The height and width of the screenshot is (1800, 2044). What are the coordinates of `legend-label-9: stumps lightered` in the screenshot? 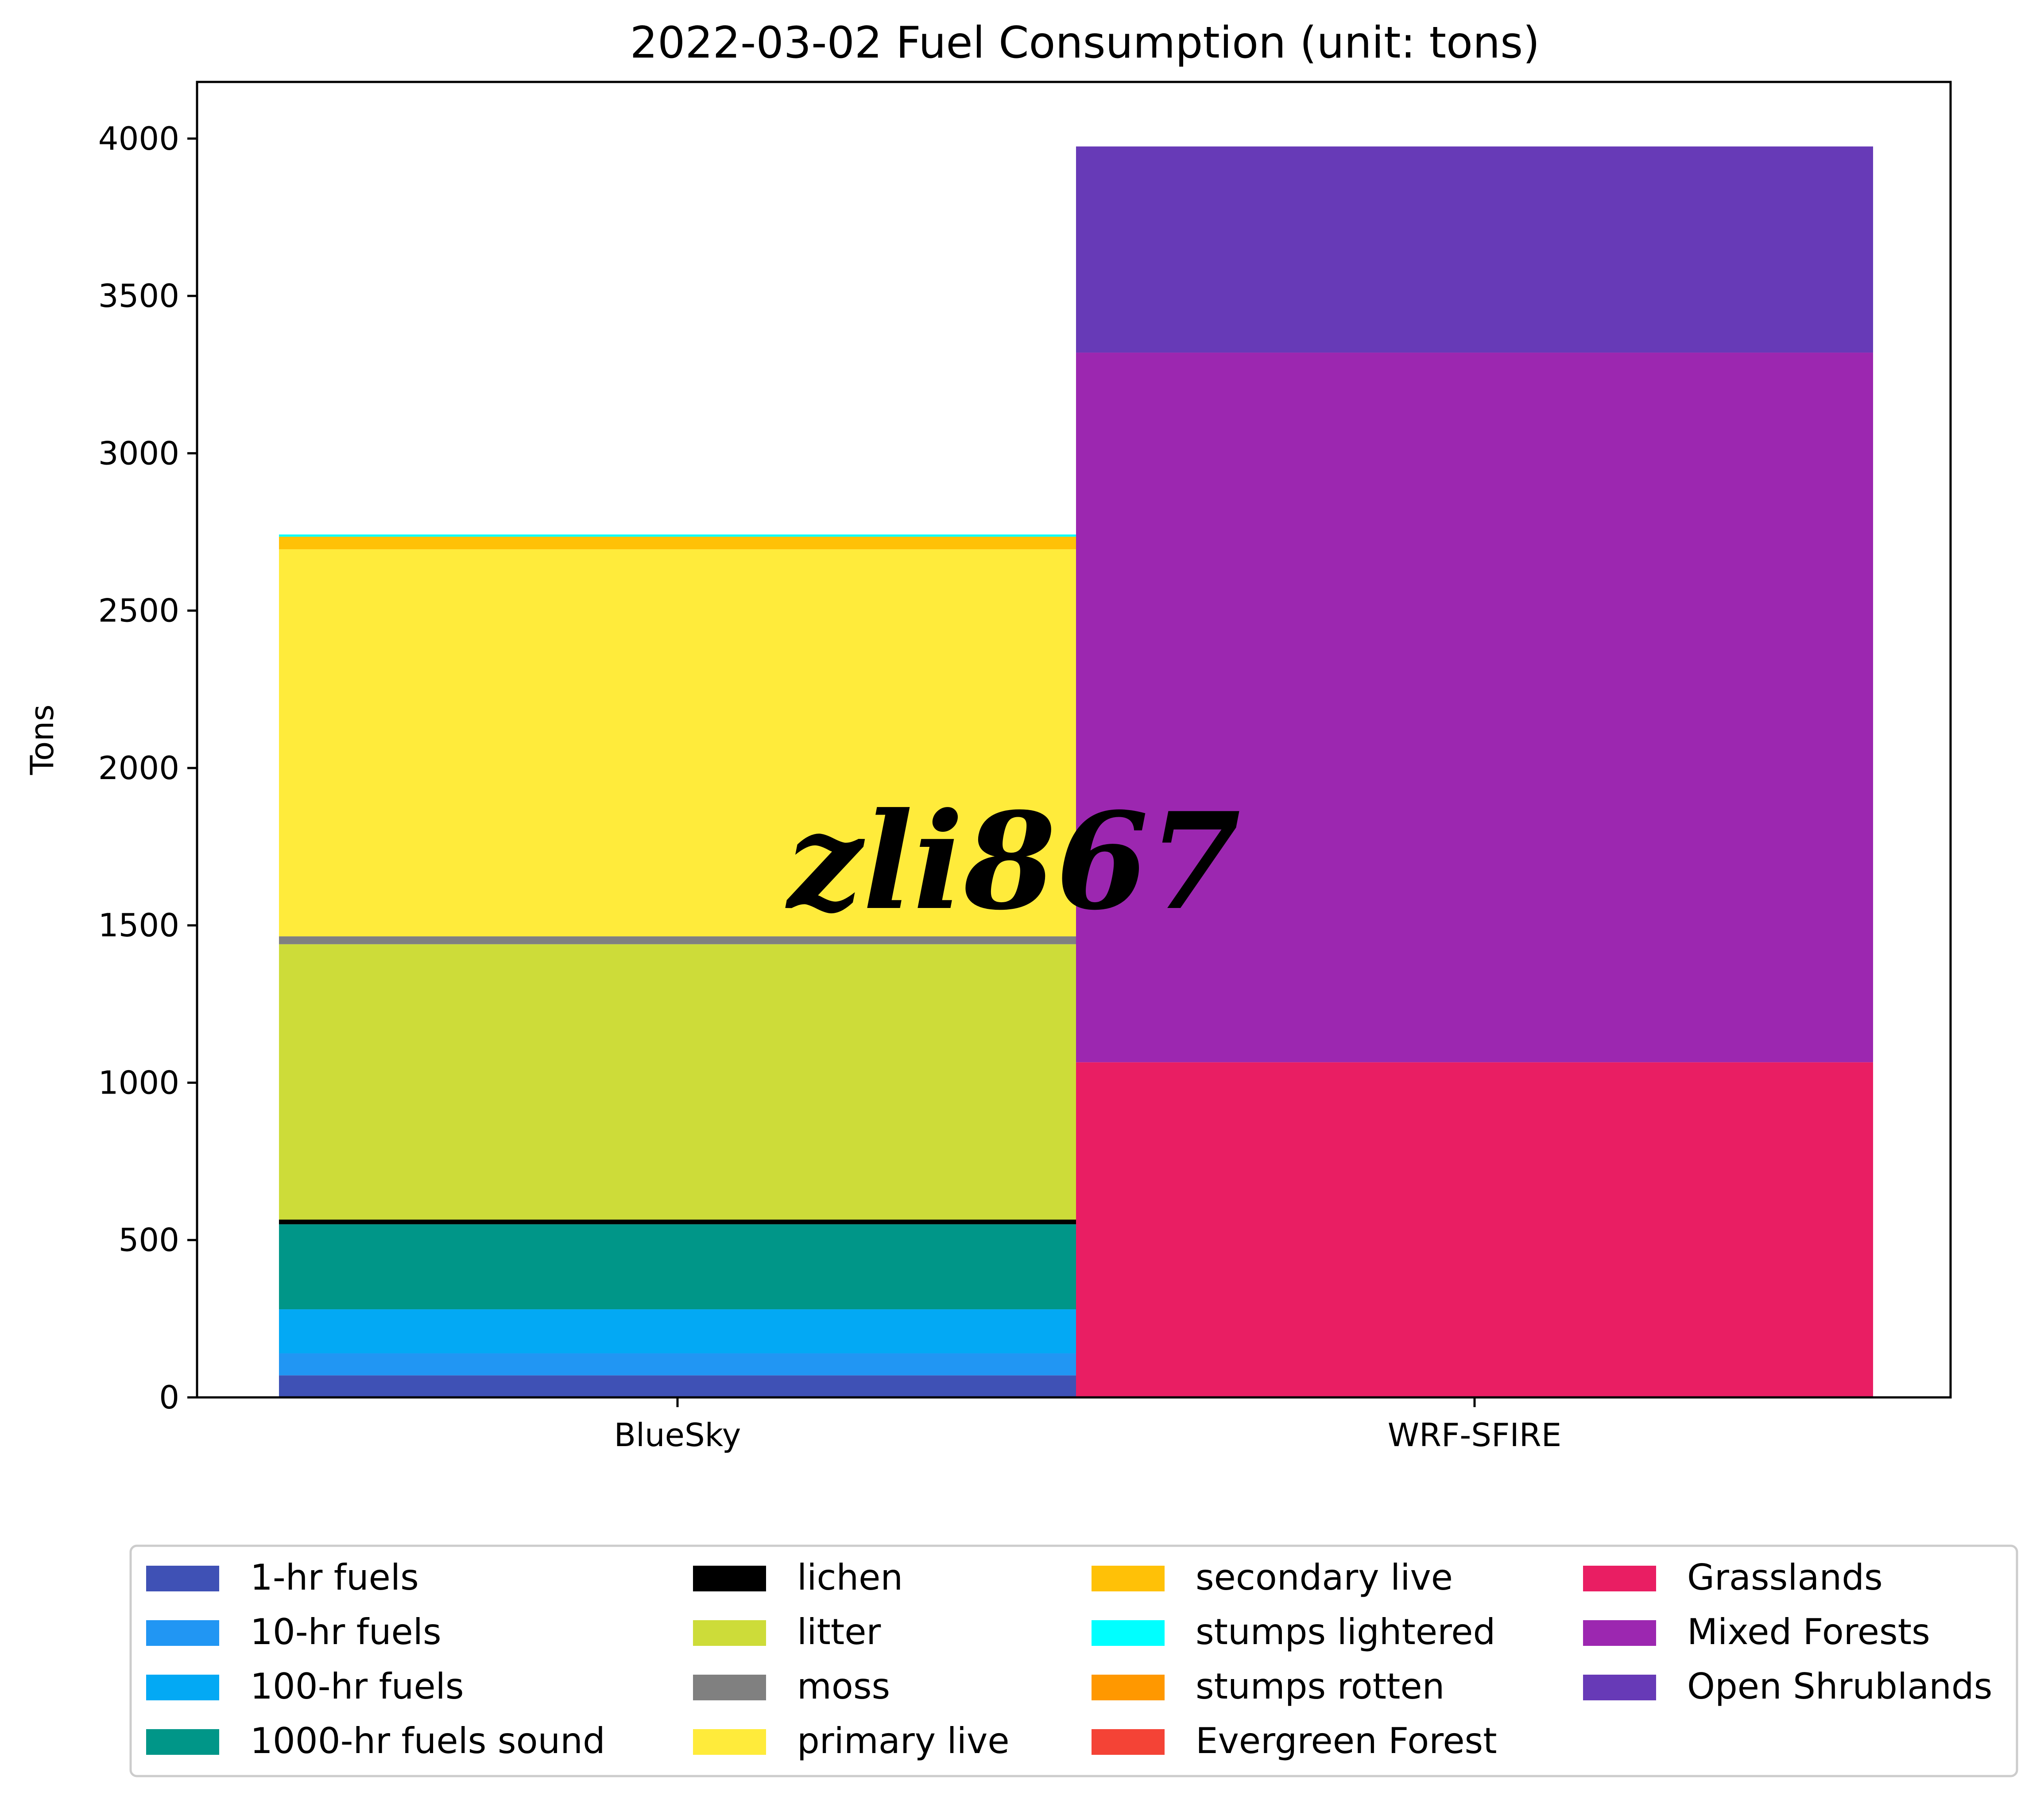 It's located at (1346, 1632).